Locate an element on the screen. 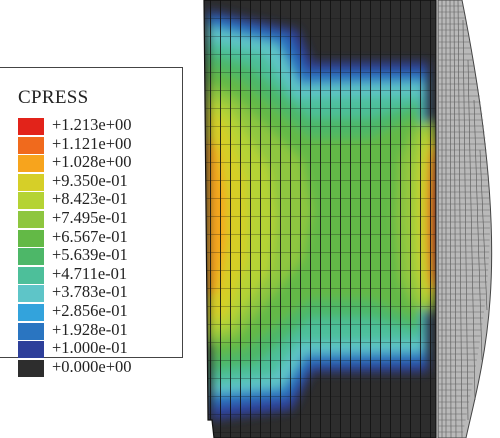 The height and width of the screenshot is (438, 500). legend-label: +3.783e-01 is located at coordinates (90, 292).